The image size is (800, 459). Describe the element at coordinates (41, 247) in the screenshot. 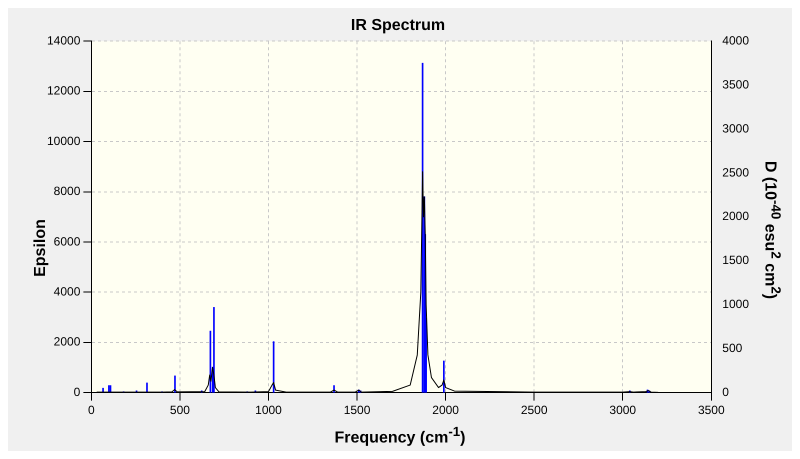

I see `y-axis-title: Epsilon` at that location.